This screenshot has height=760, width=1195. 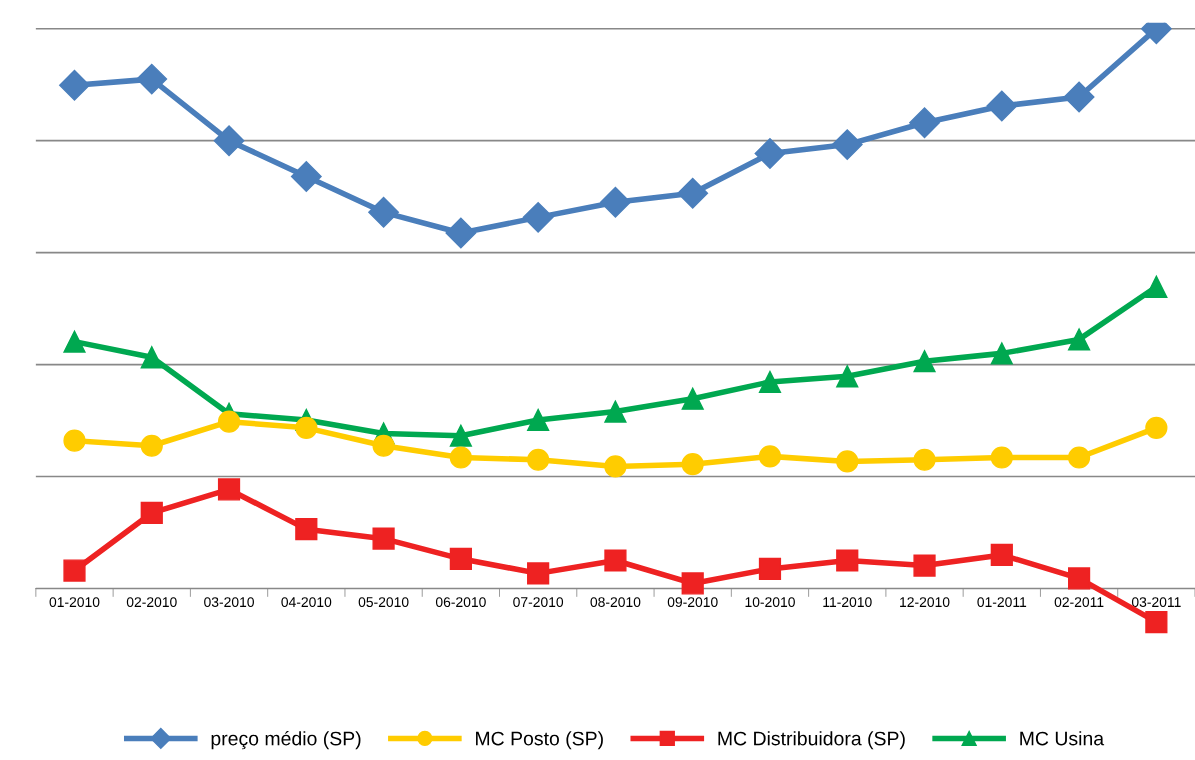 What do you see at coordinates (1062, 738) in the screenshot?
I see `legend-label: MC Usina` at bounding box center [1062, 738].